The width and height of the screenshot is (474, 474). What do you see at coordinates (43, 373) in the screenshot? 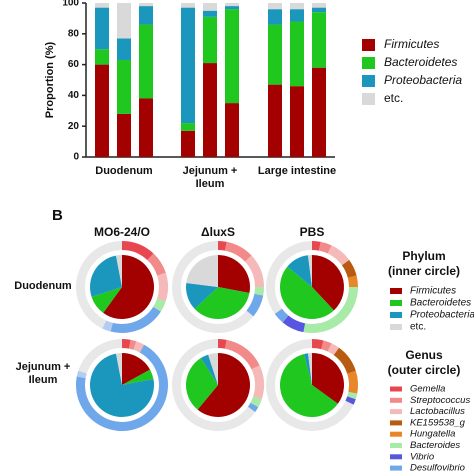
I see `row-label: Jejunum + Ileum` at bounding box center [43, 373].